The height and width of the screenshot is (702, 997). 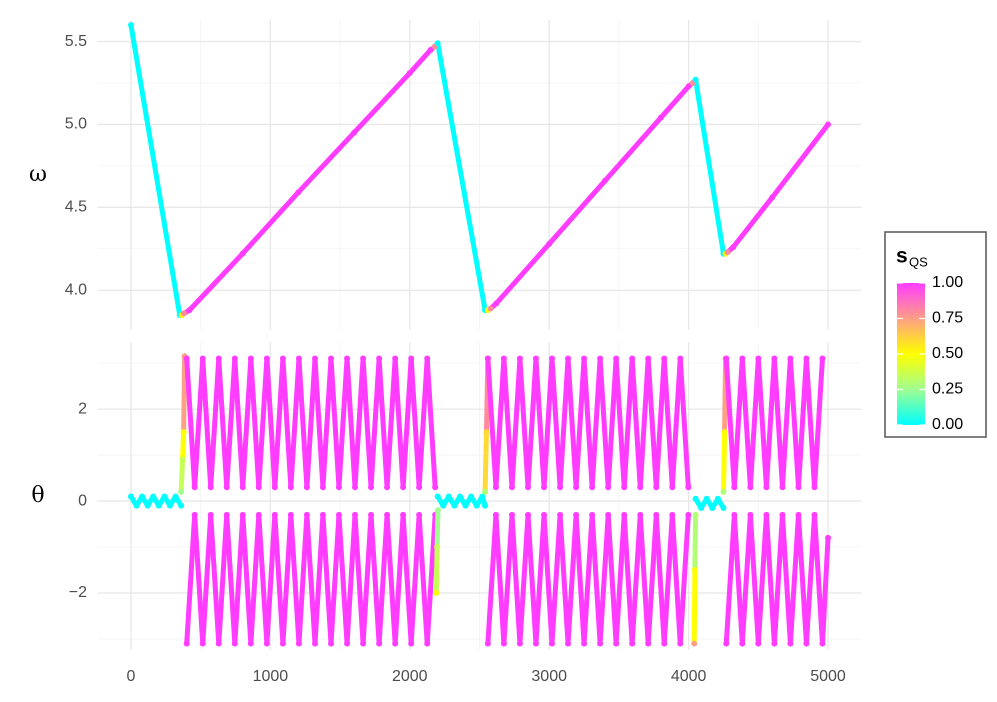 What do you see at coordinates (947, 389) in the screenshot?
I see `colorbar-label: 0.25` at bounding box center [947, 389].